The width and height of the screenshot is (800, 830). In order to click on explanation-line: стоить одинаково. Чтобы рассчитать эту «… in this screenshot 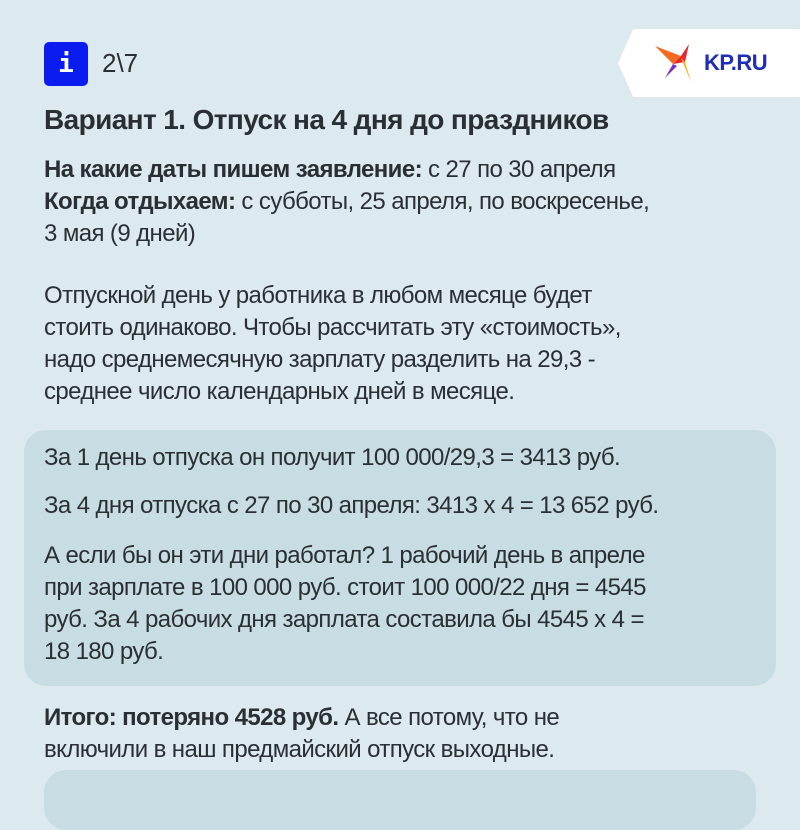, I will do `click(332, 327)`.